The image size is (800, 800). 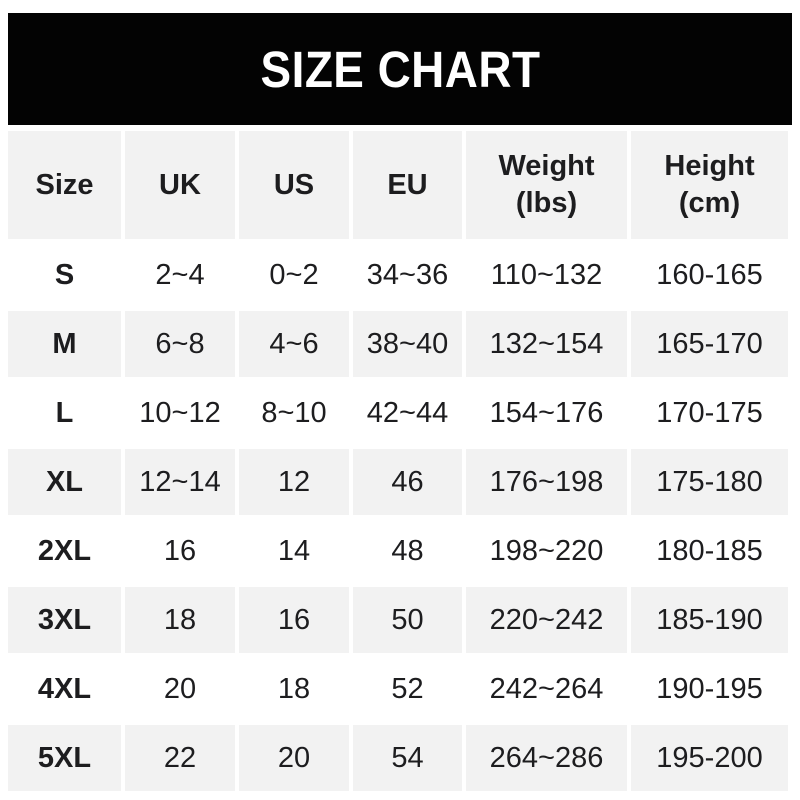 What do you see at coordinates (180, 413) in the screenshot?
I see `cell-uk: 10~12` at bounding box center [180, 413].